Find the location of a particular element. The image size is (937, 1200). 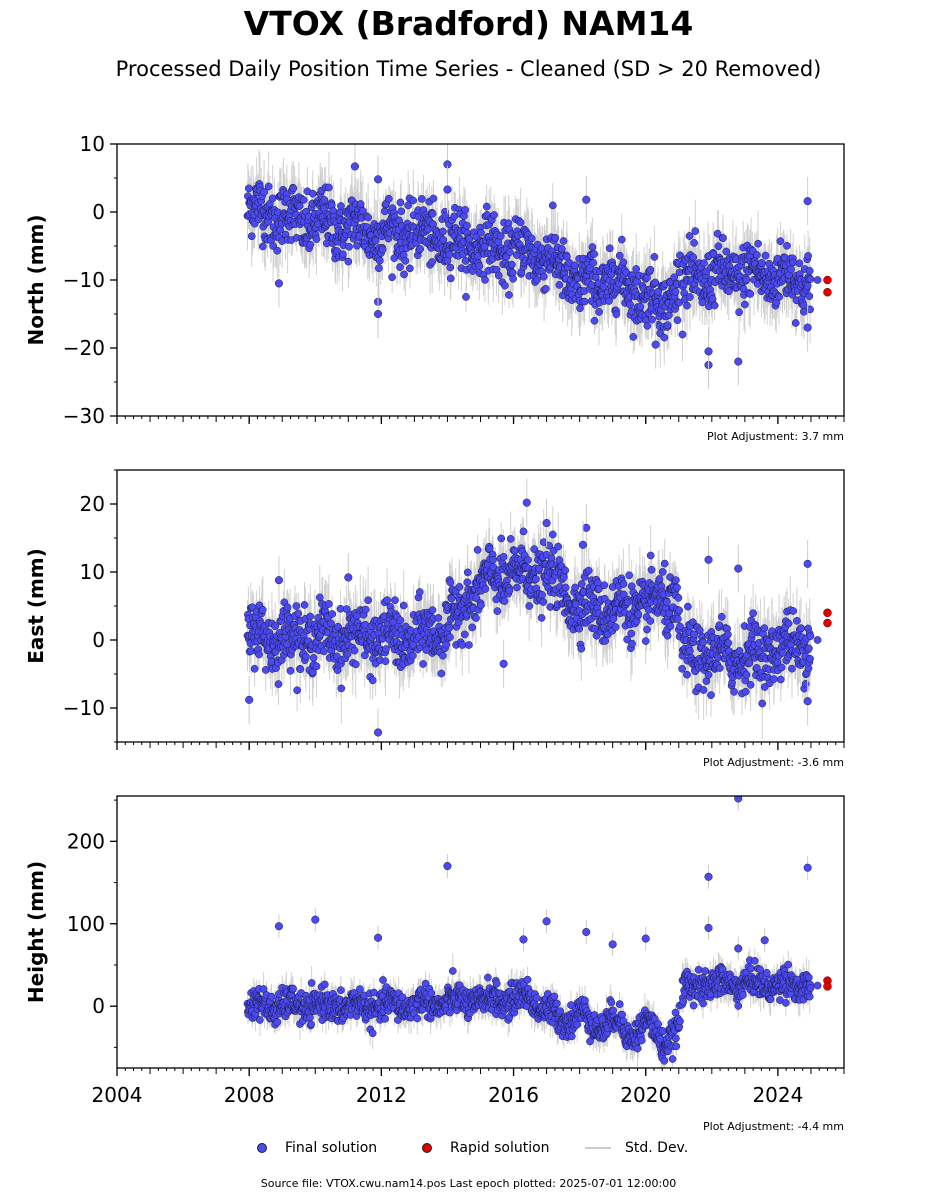

legend: Final solution Rapid solution Std. Dev. is located at coordinates (468, 1148).